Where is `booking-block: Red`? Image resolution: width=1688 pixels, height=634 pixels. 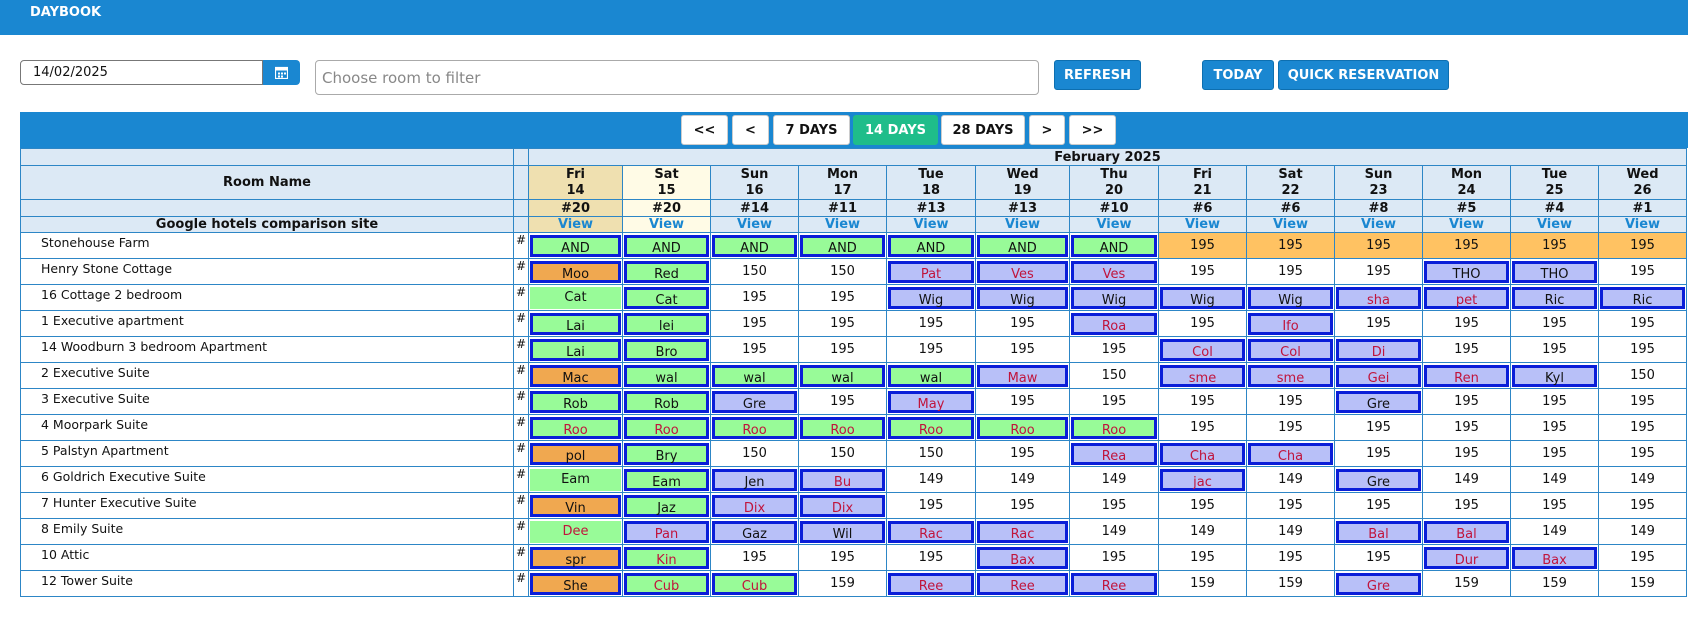 booking-block: Red is located at coordinates (666, 271).